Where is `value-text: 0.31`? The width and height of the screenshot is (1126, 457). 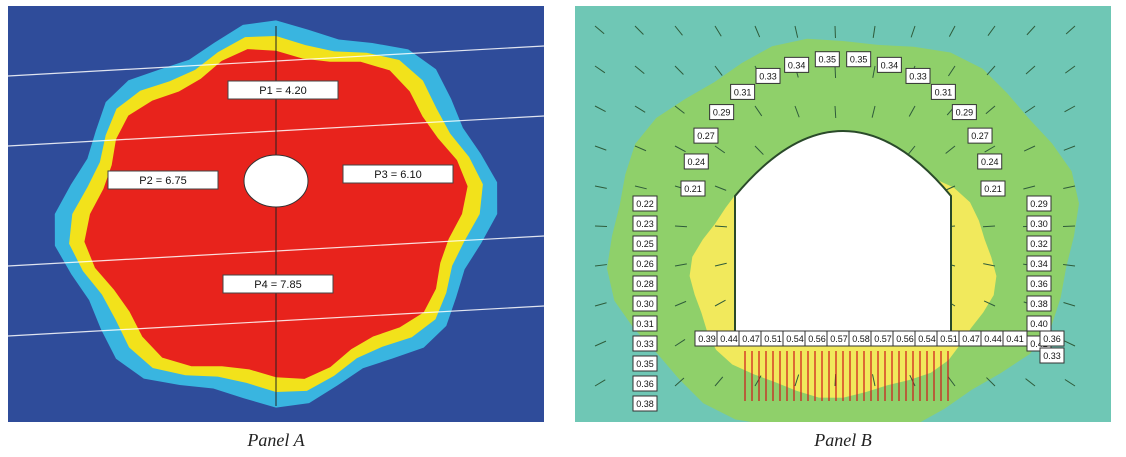 value-text: 0.31 is located at coordinates (743, 92).